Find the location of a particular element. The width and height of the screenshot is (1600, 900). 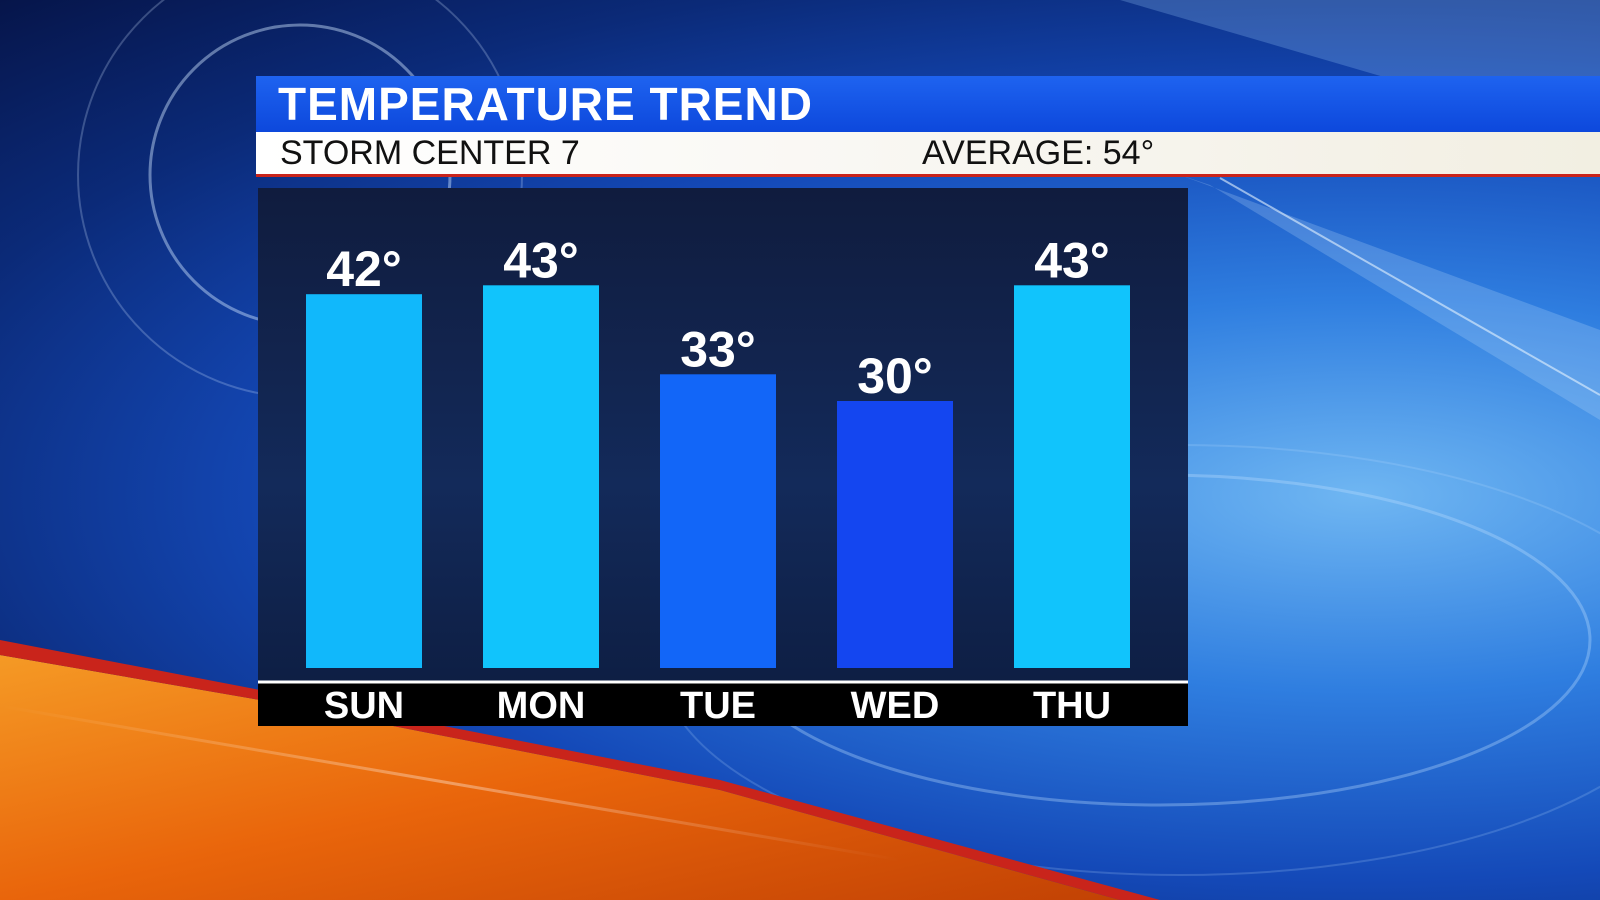

value-label-mon: 43° is located at coordinates (541, 260).